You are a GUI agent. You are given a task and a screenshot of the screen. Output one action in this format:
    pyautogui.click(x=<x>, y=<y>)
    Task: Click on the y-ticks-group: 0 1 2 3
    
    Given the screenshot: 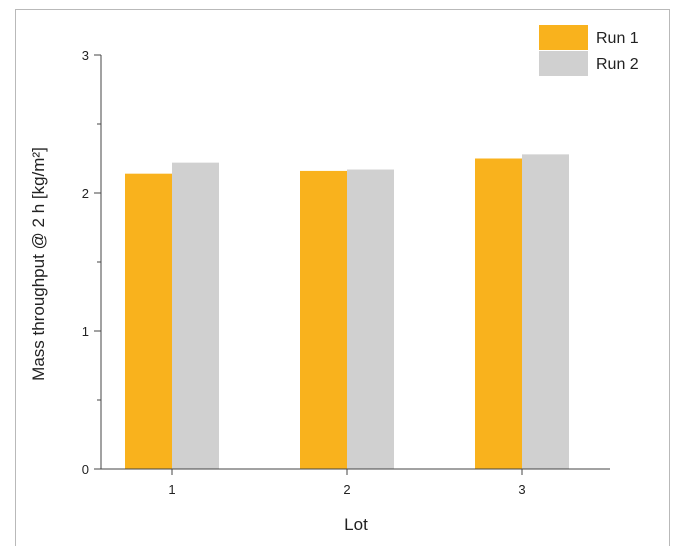 What is the action you would take?
    pyautogui.click(x=91, y=262)
    